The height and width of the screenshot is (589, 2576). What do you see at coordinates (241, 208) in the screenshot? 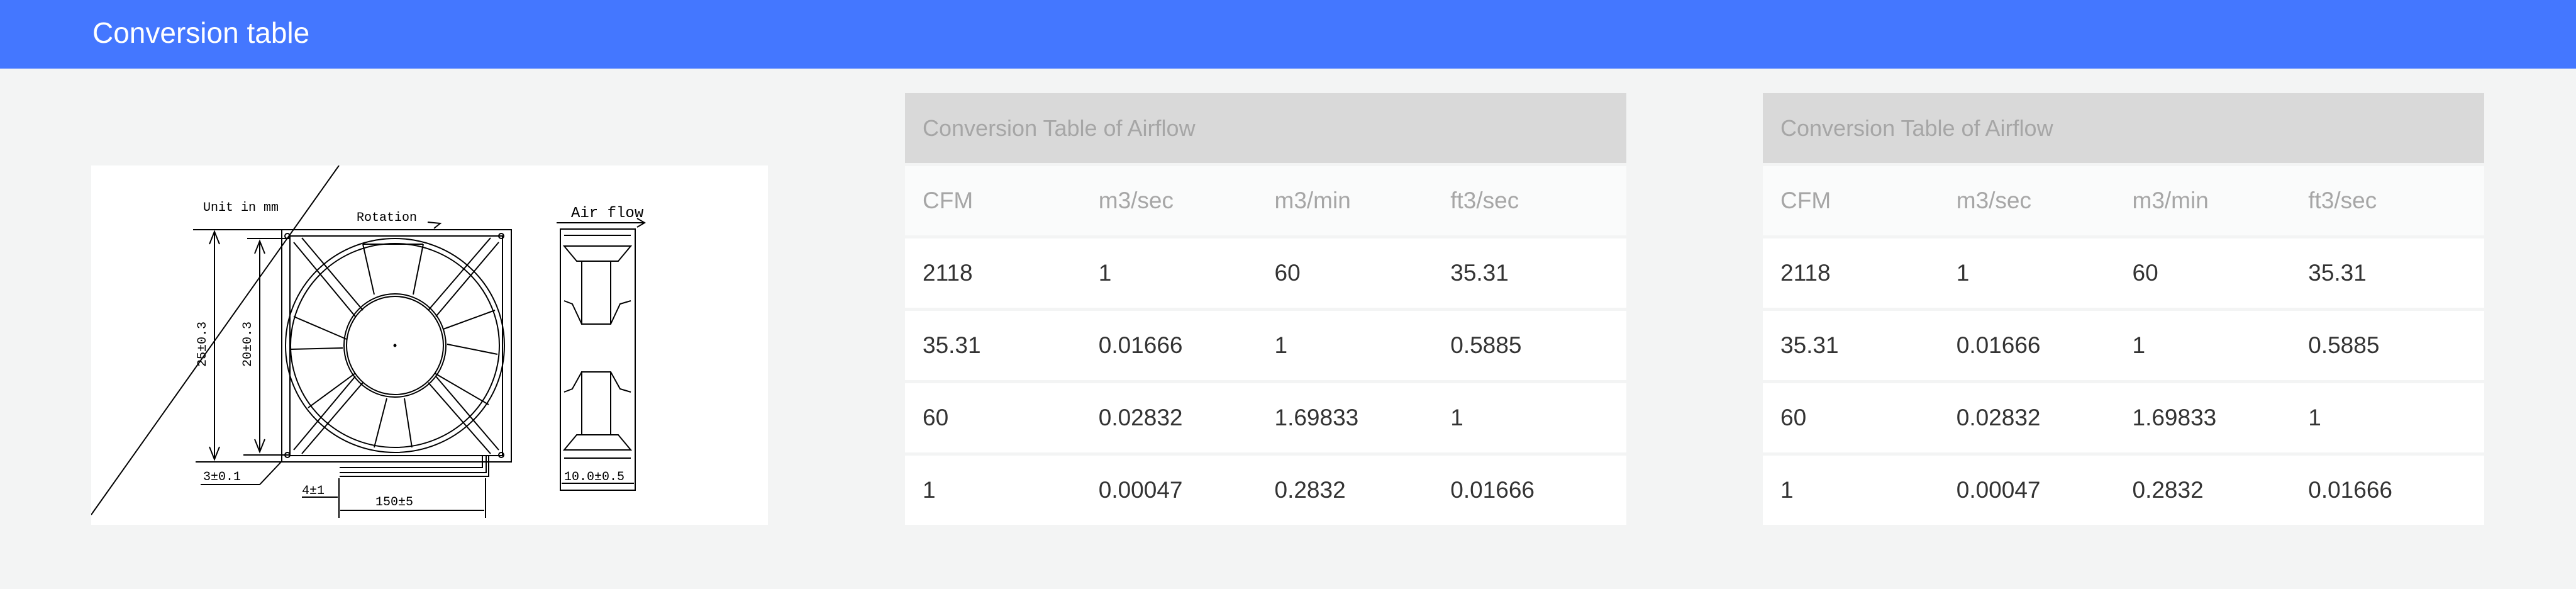
I see `unit-label: Unit in mm` at bounding box center [241, 208].